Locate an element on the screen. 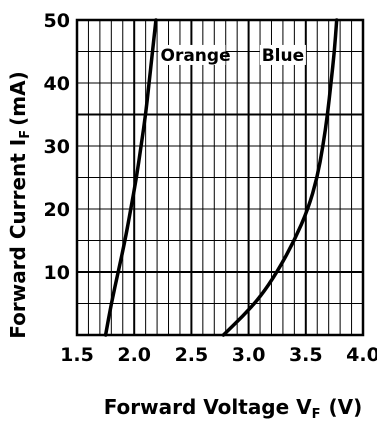 This screenshot has width=377, height=423. x-axis-title-unit: (V) is located at coordinates (346, 407).